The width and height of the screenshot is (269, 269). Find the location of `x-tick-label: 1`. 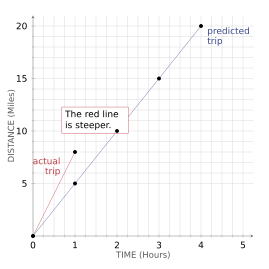

x-tick-label: 1 is located at coordinates (75, 245).